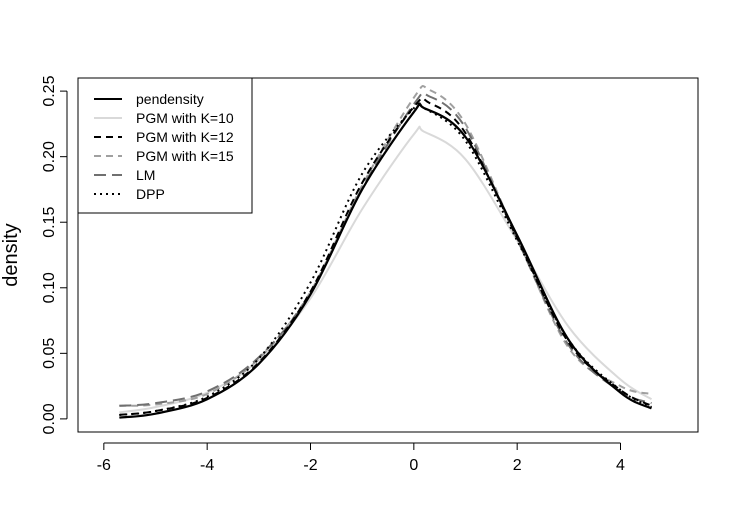 The image size is (739, 530). What do you see at coordinates (145, 175) in the screenshot?
I see `legend-label: LM` at bounding box center [145, 175].